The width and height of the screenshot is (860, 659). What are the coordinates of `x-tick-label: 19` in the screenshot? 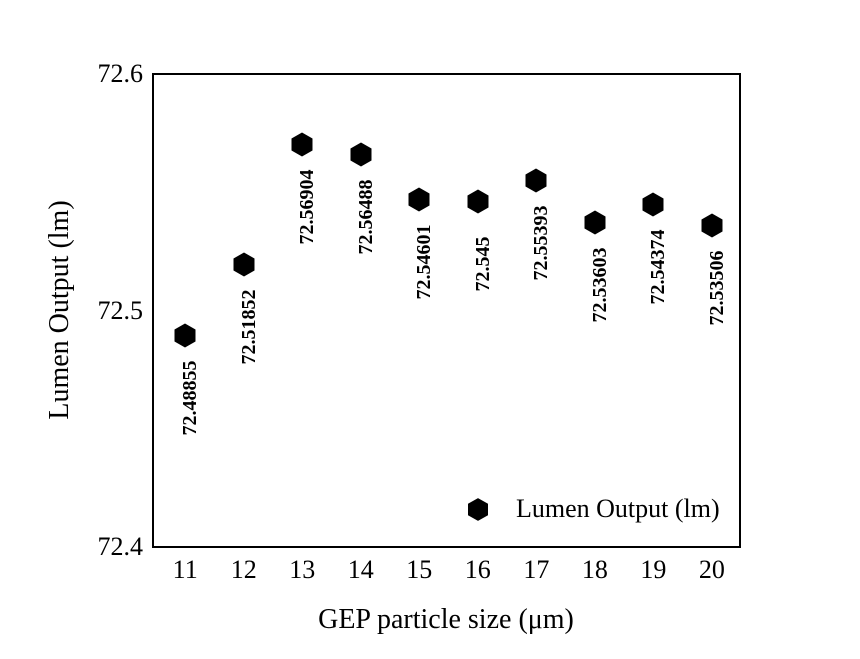 It's located at (653, 569).